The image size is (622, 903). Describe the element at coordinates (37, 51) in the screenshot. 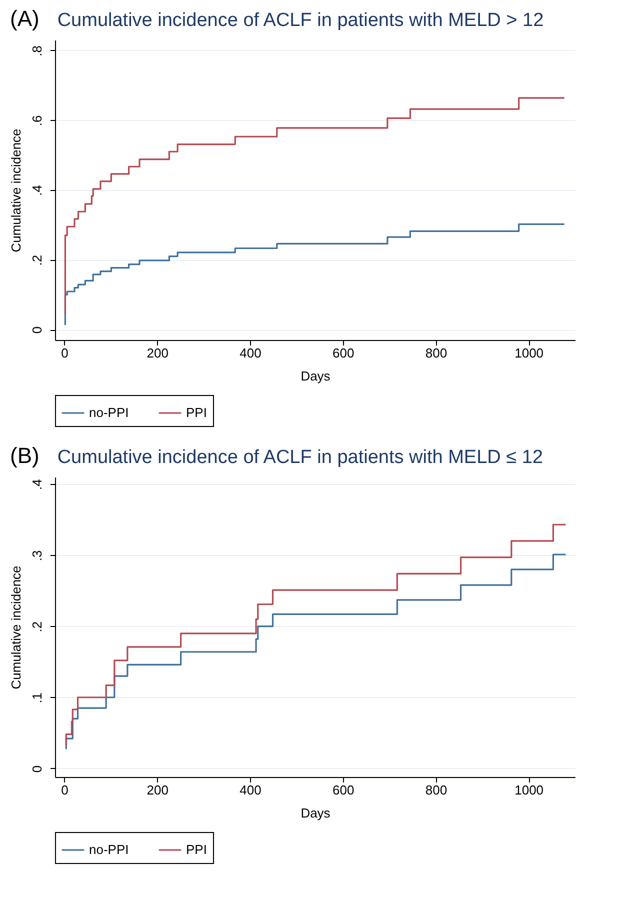

I see `y-tick-label: .8` at that location.